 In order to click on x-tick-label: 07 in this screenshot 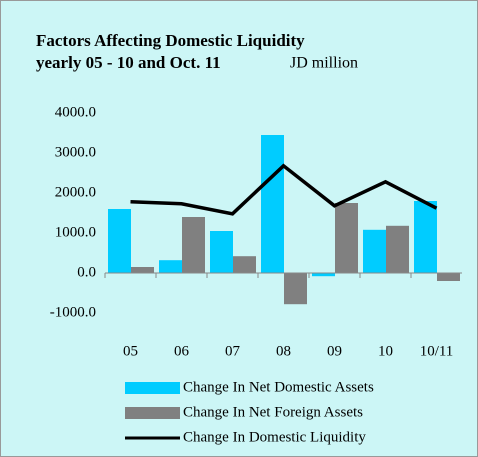, I will do `click(233, 351)`.